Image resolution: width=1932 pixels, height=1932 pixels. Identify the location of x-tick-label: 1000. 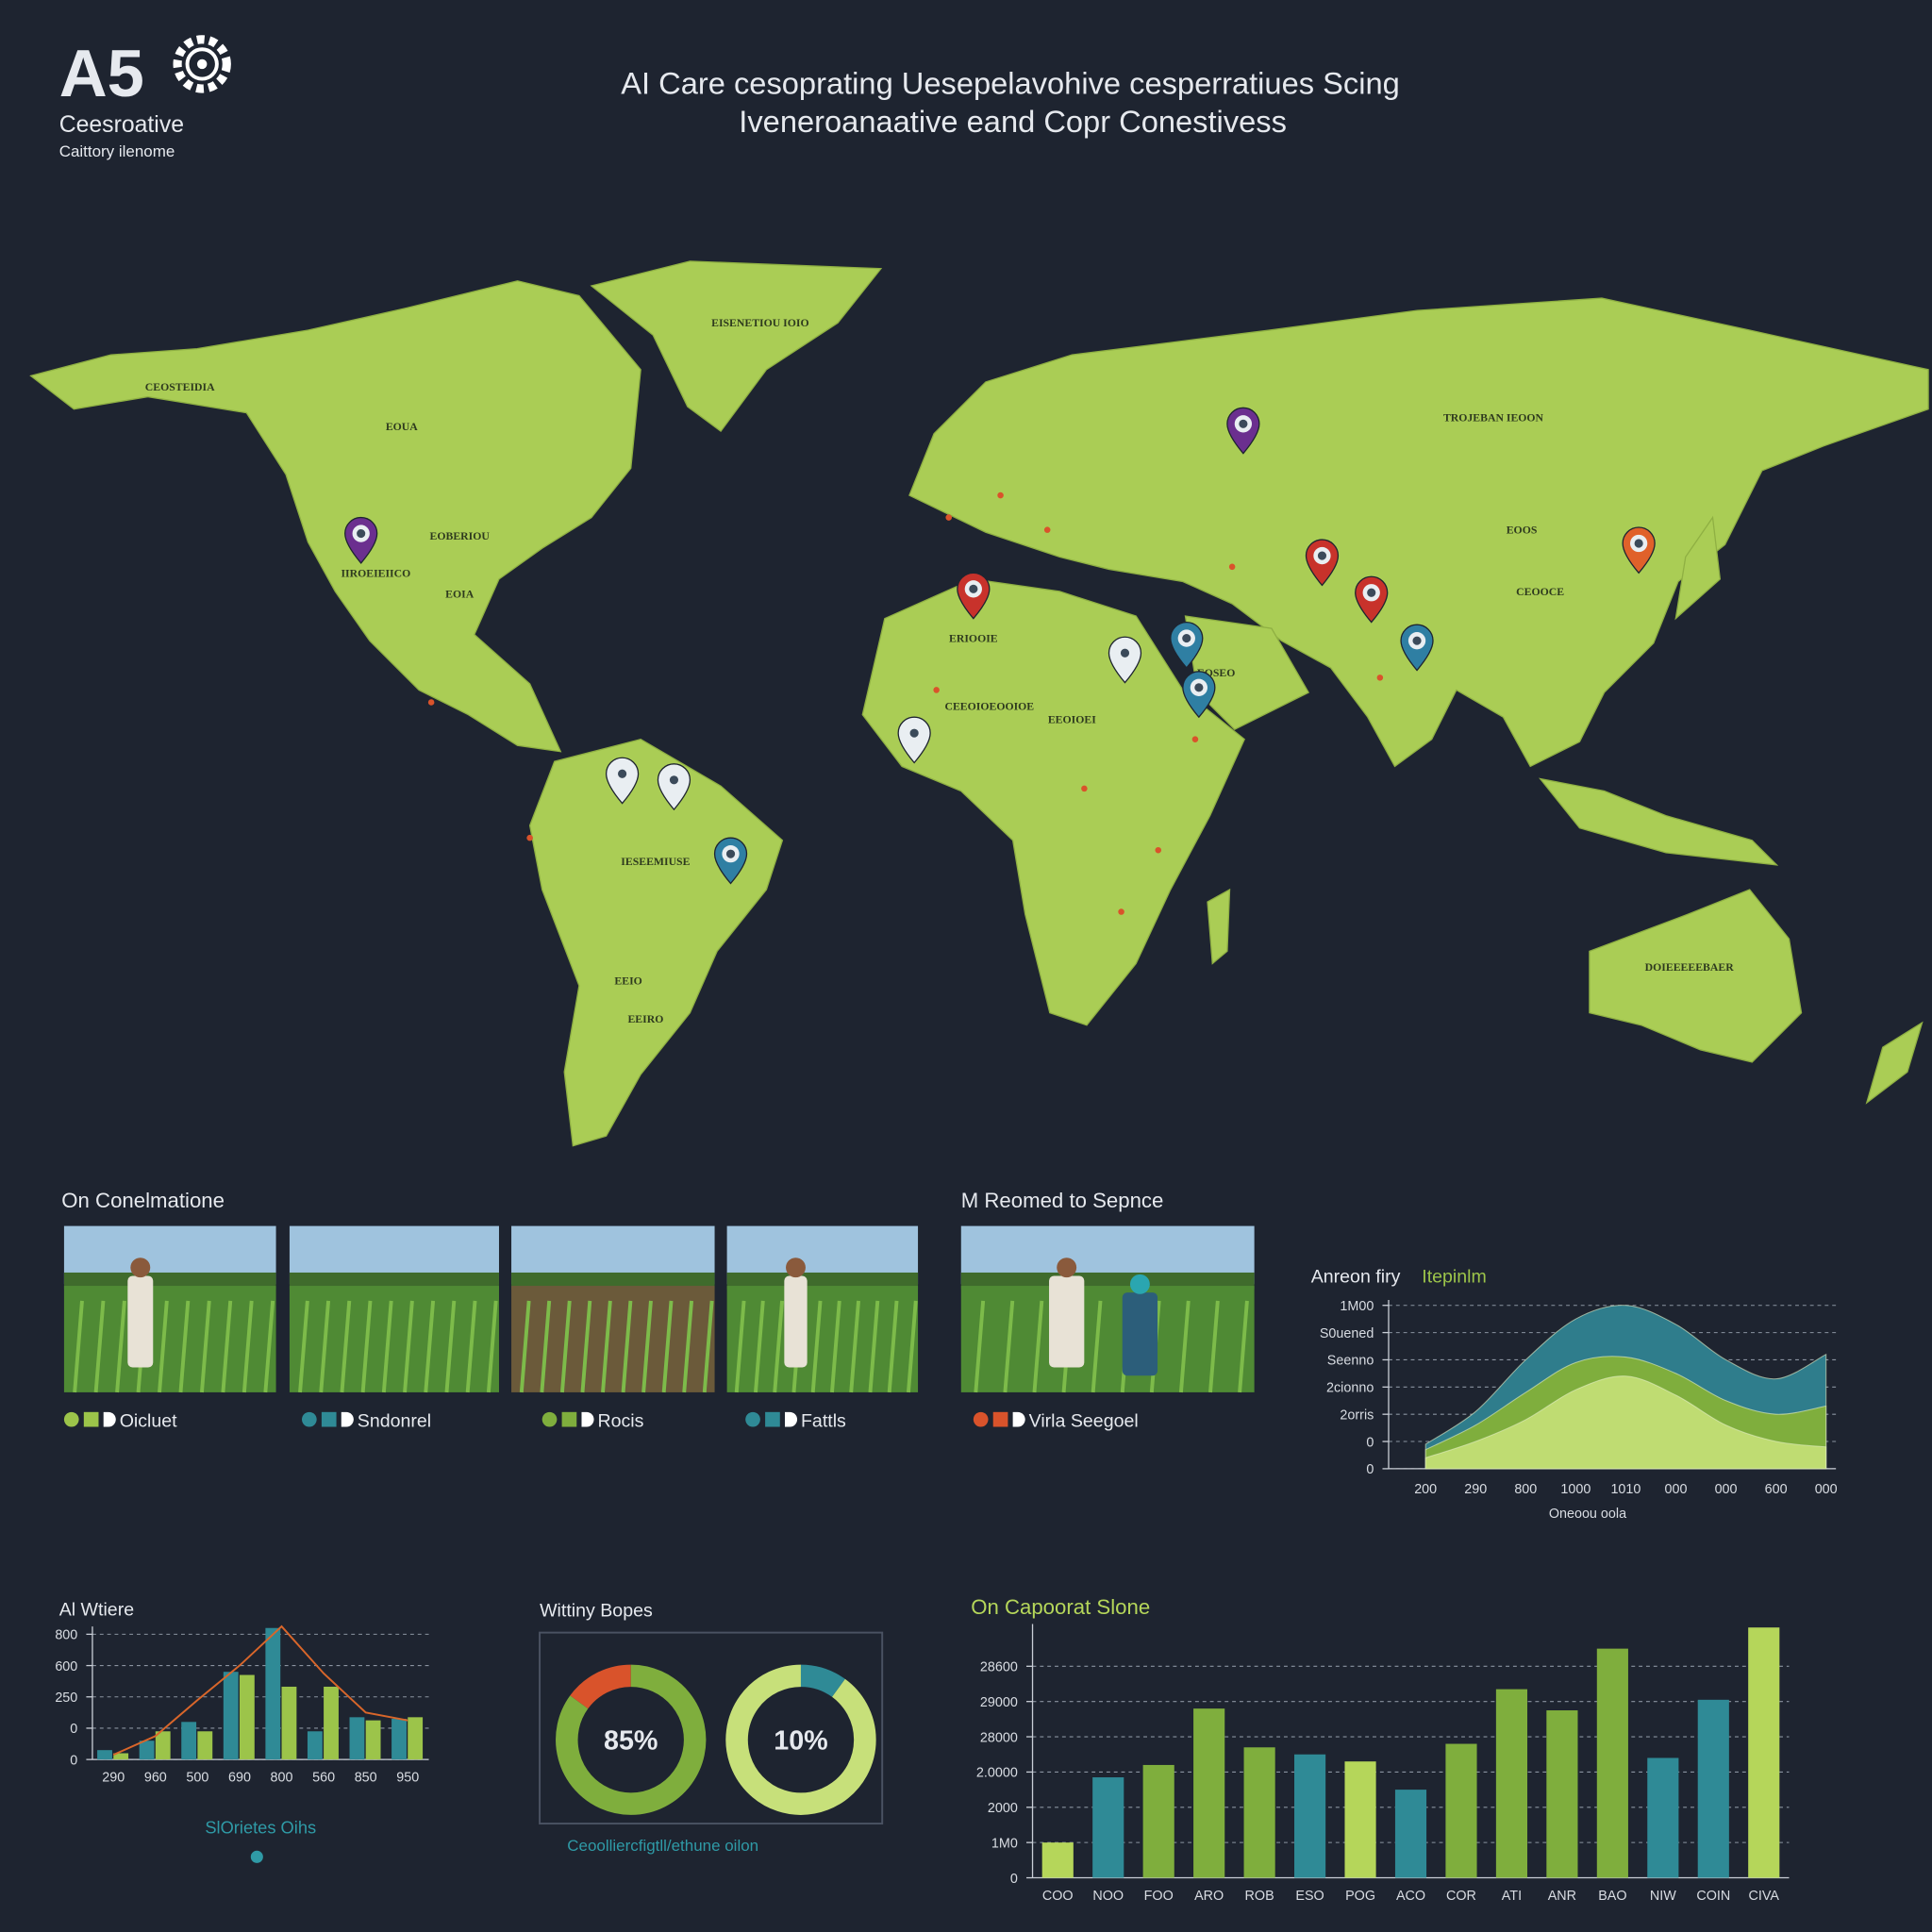
(1576, 1490).